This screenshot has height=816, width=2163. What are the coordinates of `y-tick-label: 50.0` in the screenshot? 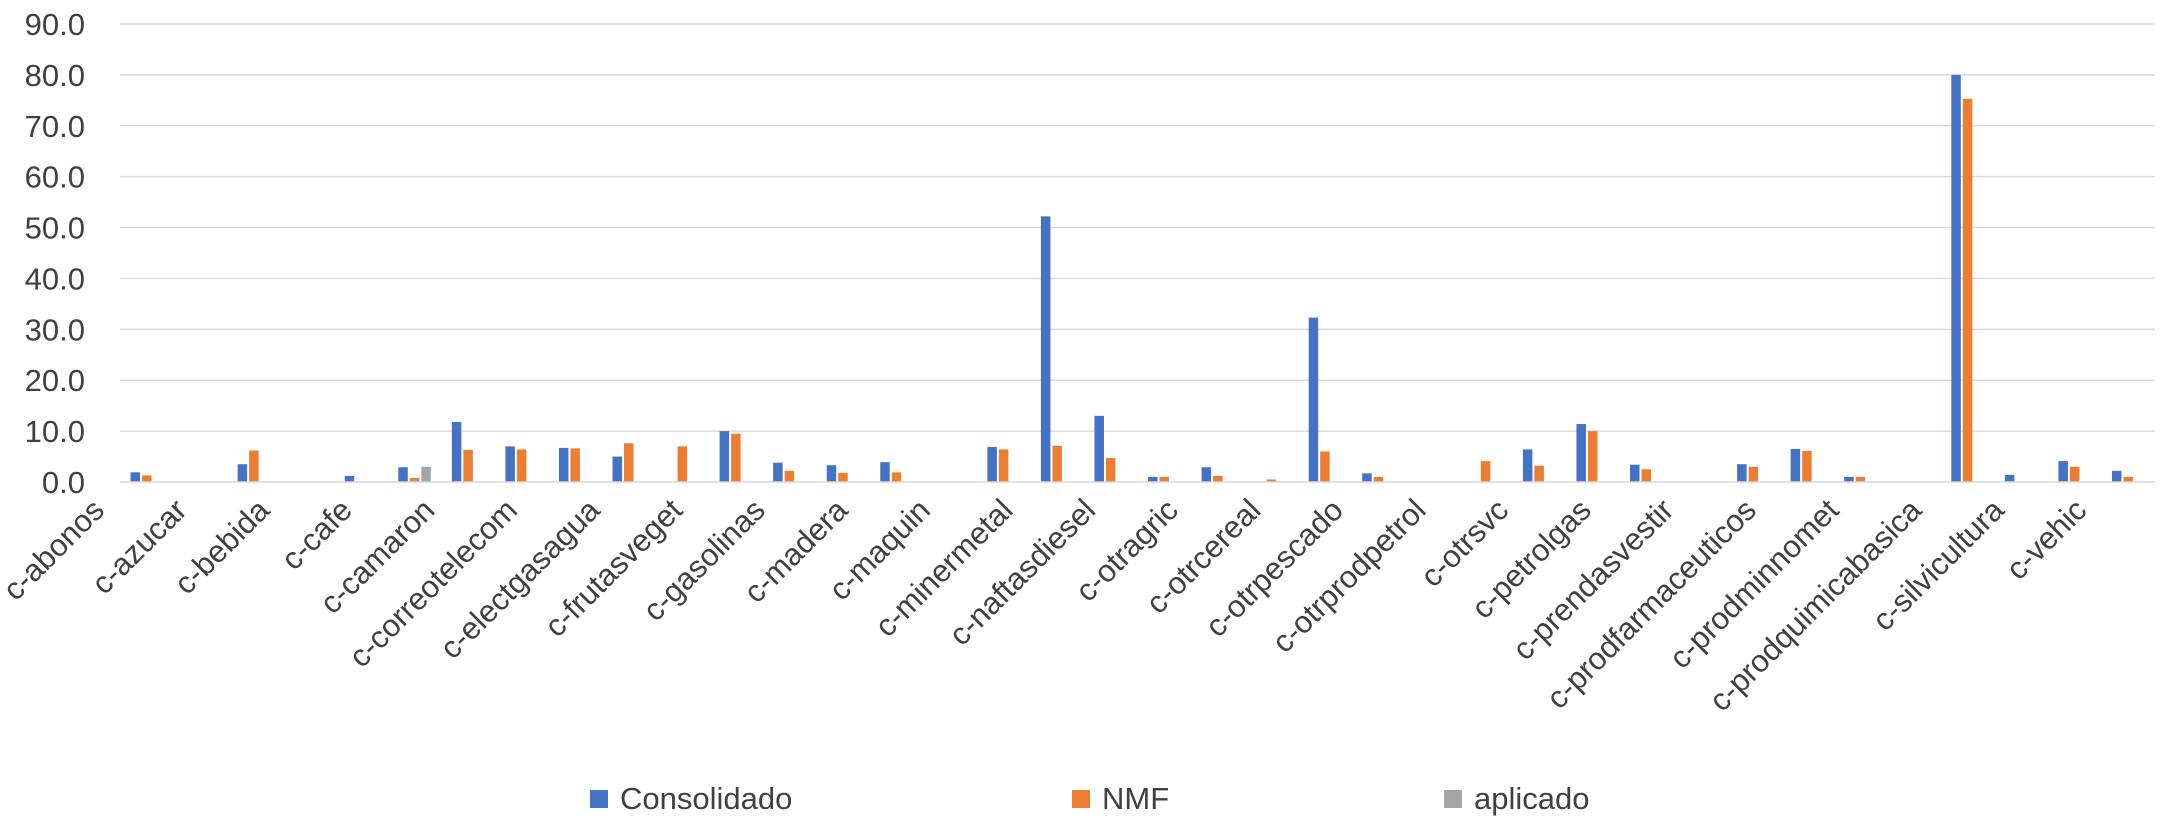 It's located at (55, 228).